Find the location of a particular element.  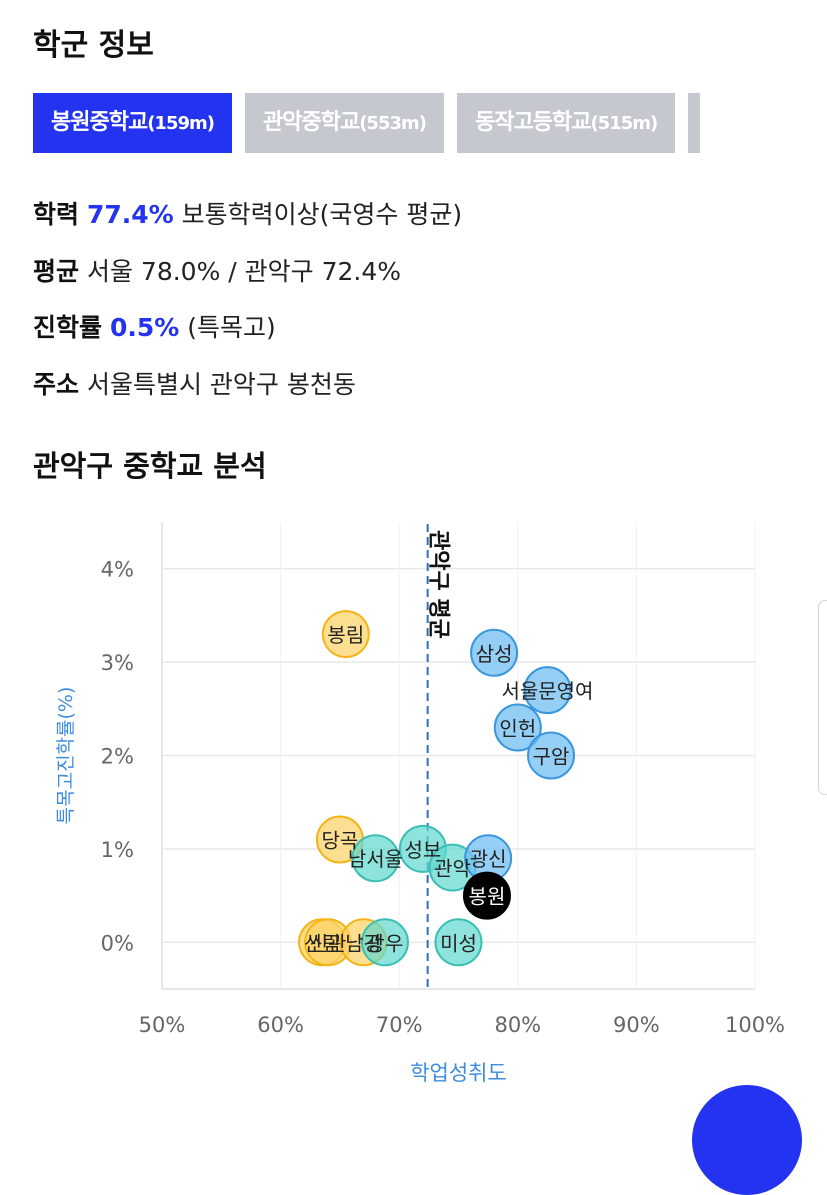

point-label: 삼성 is located at coordinates (494, 654).